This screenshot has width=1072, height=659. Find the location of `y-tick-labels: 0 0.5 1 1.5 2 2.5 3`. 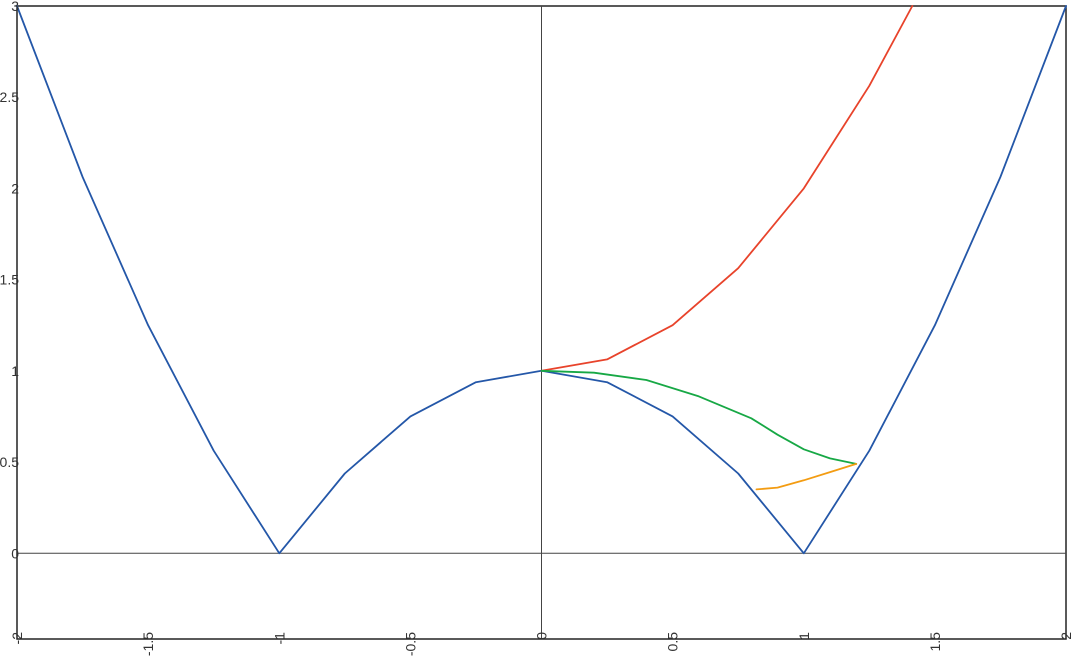

y-tick-labels: 0 0.5 1 1.5 2 2.5 3 is located at coordinates (9, 280).